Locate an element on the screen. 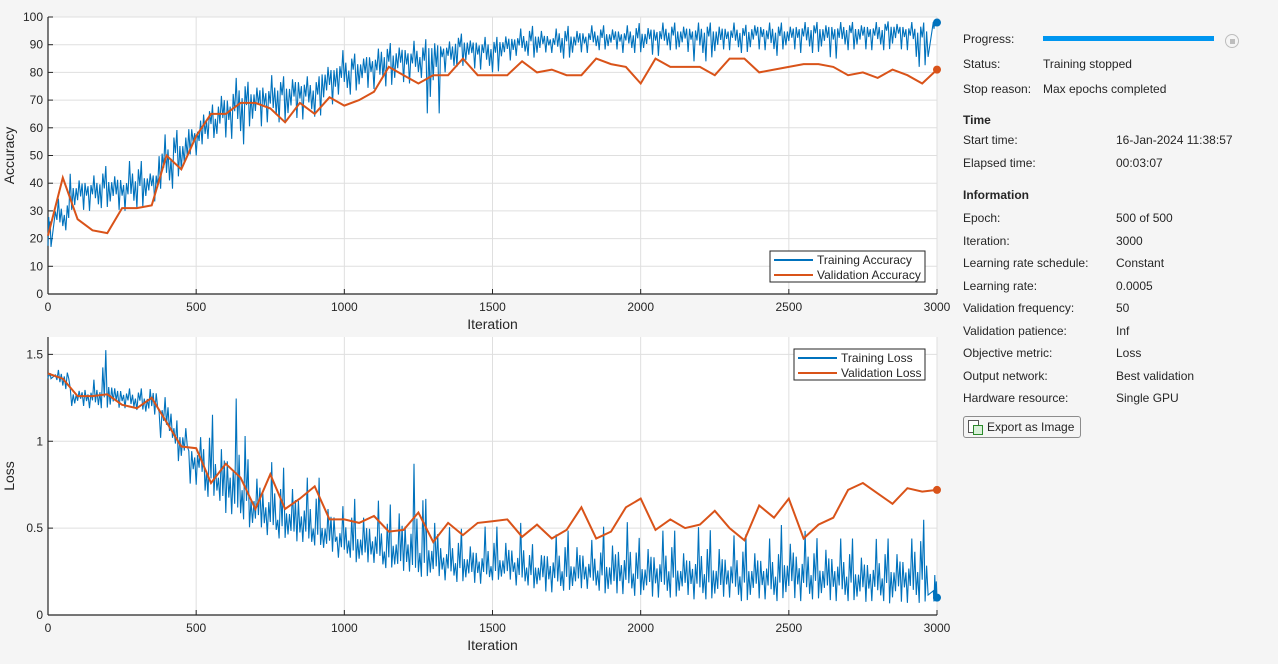  y-tick-label: 80 is located at coordinates (37, 72).